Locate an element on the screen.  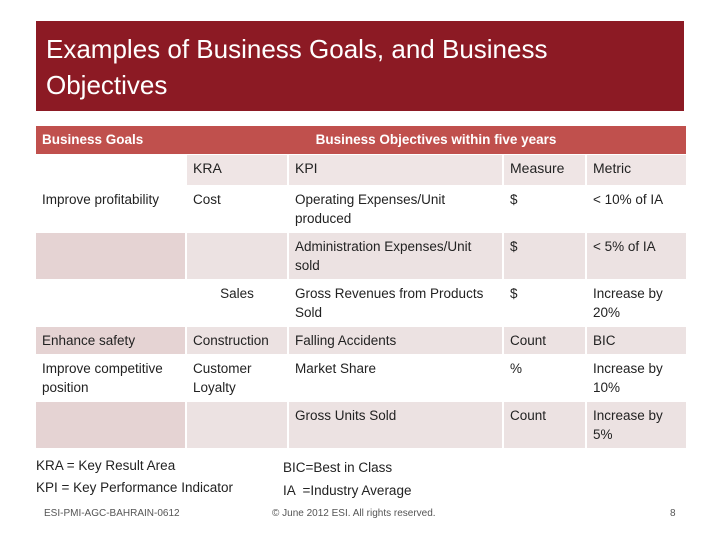
goal-cell: Improve competitive position is located at coordinates (111, 378).